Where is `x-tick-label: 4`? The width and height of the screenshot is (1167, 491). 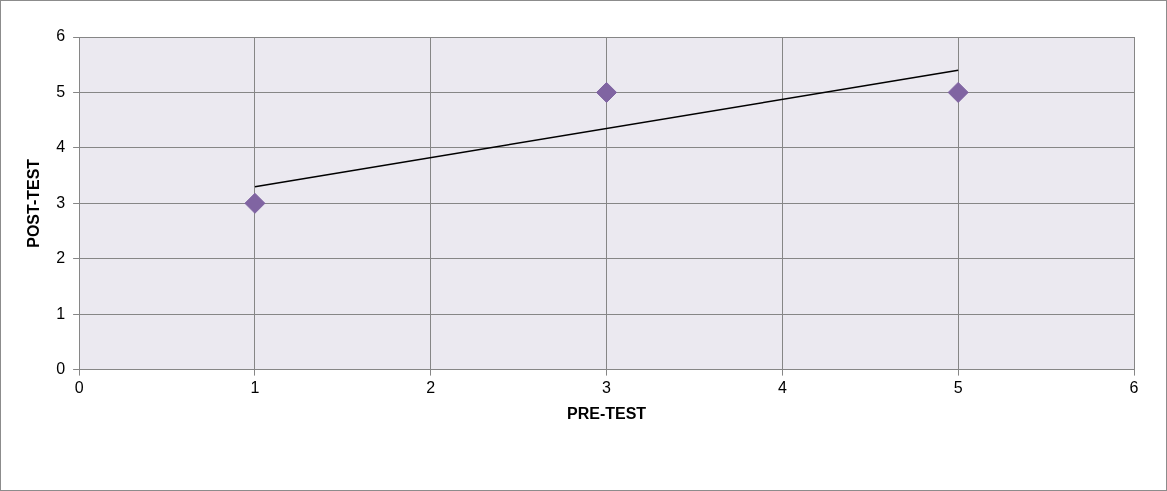
x-tick-label: 4 is located at coordinates (782, 387).